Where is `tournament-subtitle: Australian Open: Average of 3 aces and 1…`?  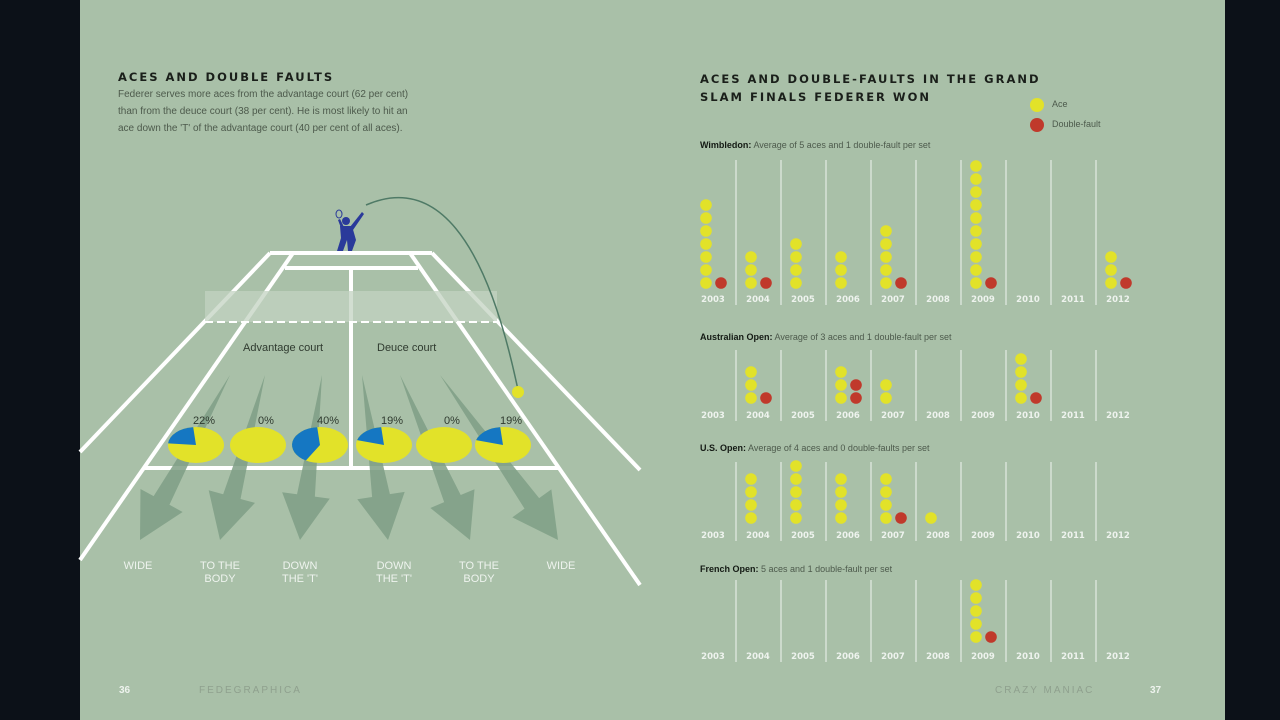
tournament-subtitle: Australian Open: Average of 3 aces and 1… is located at coordinates (826, 337).